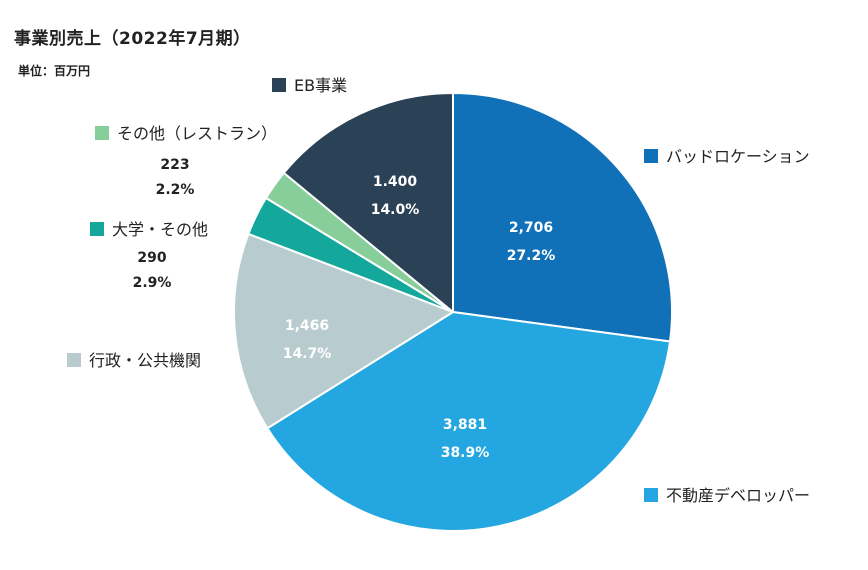 Image resolution: width=868 pixels, height=570 pixels. Describe the element at coordinates (174, 165) in the screenshot. I see `slice-value-label: 223` at that location.